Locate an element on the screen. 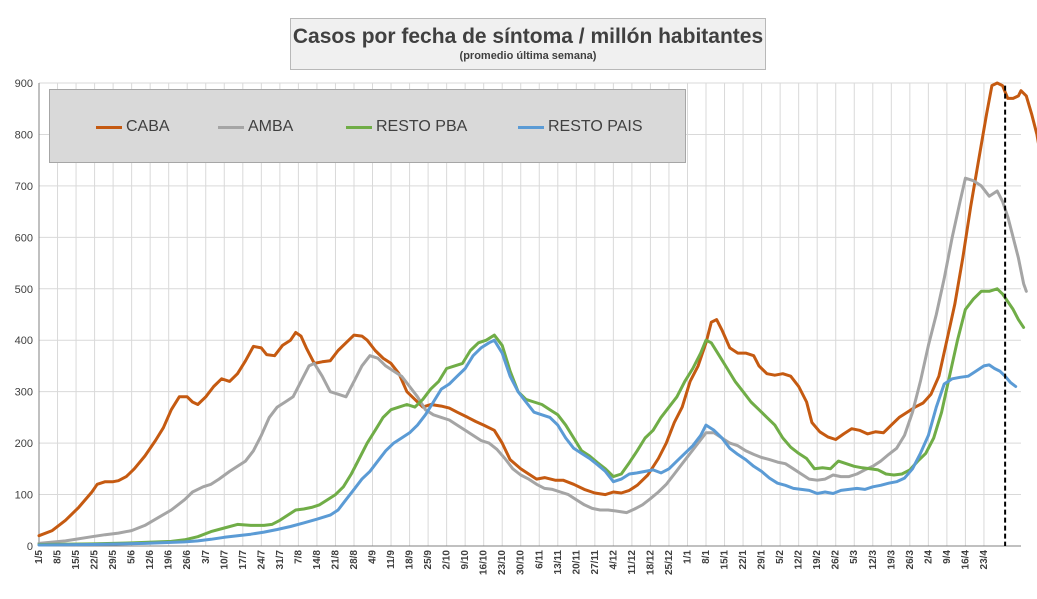 Image resolution: width=1037 pixels, height=599 pixels. x-tick-label: 22/1 is located at coordinates (743, 560).